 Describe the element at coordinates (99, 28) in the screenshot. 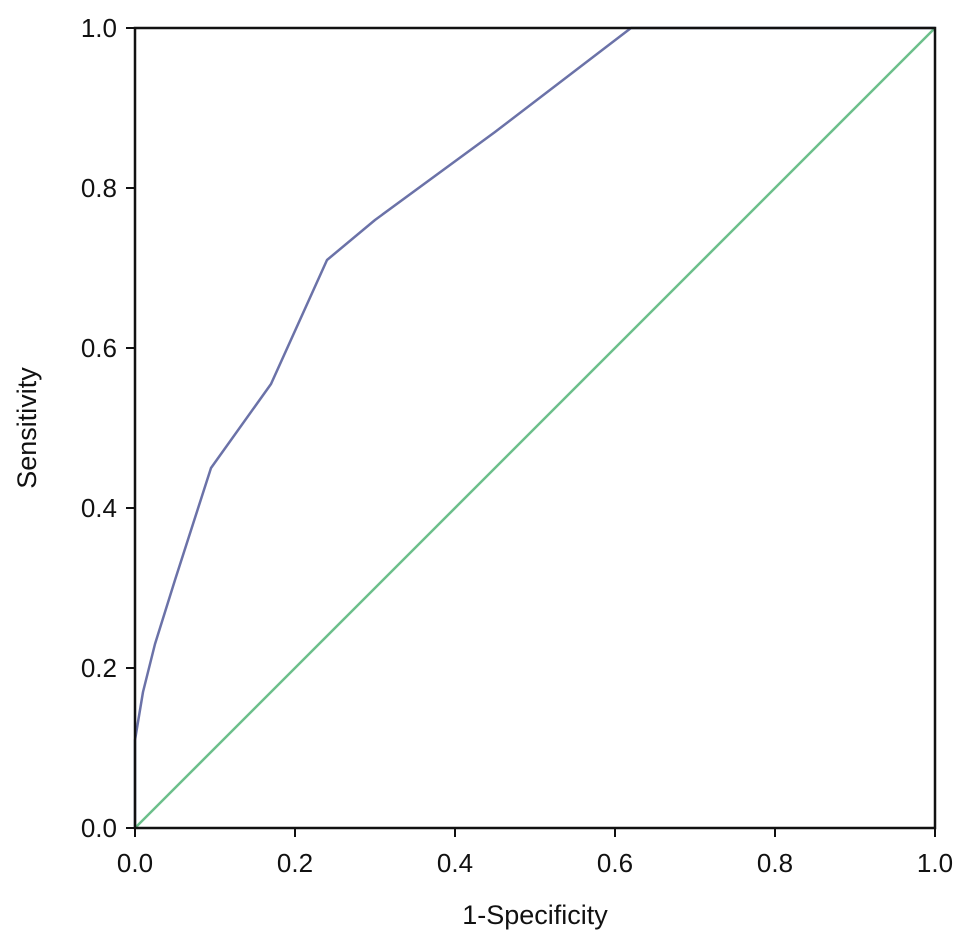

I see `y-tick-label: 1.0` at that location.